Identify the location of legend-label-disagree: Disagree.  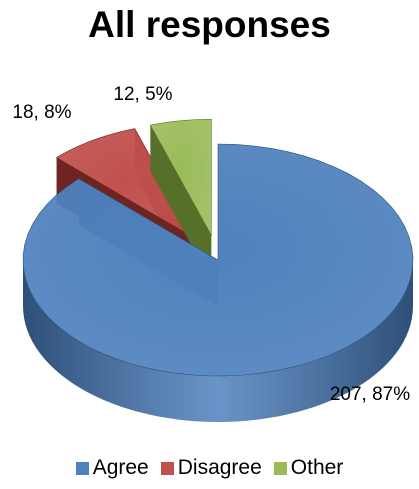
(219, 467).